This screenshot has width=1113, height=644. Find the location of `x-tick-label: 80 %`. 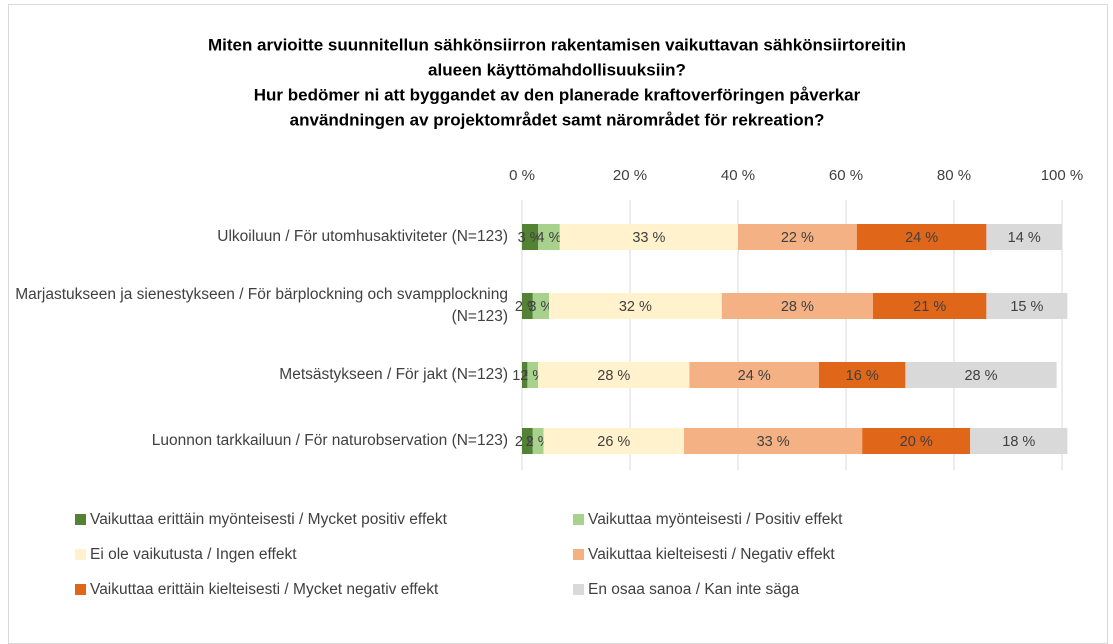

x-tick-label: 80 % is located at coordinates (954, 175).